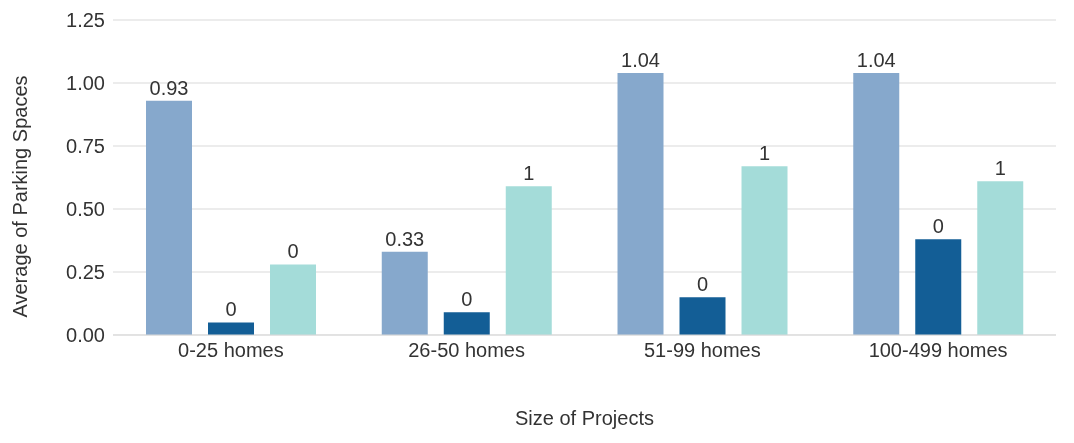  Describe the element at coordinates (169, 87) in the screenshot. I see `data-label: 0.93` at that location.